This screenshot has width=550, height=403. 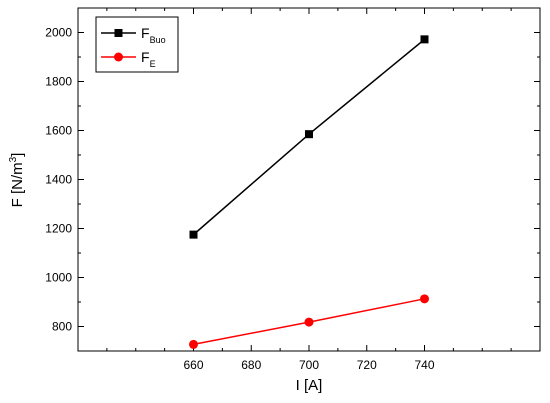 I want to click on y-tick-label: 1600, so click(x=58, y=131).